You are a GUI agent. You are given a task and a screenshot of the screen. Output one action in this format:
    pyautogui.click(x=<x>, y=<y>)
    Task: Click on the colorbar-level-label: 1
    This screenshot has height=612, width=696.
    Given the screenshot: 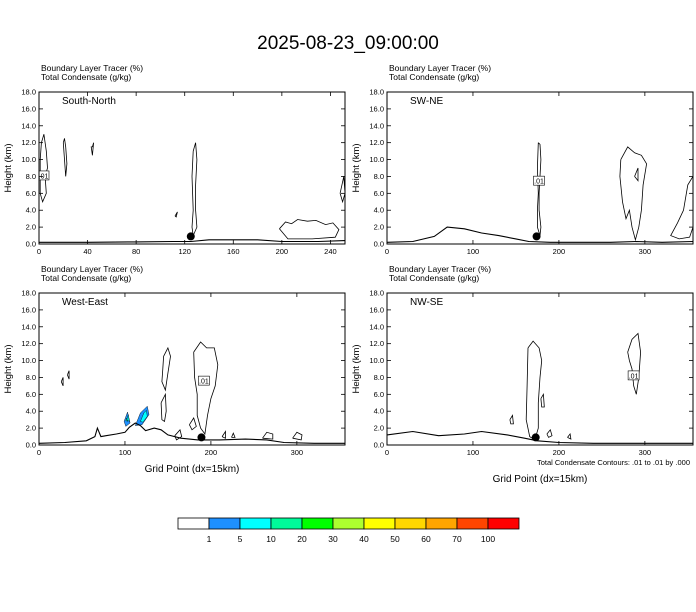 What is the action you would take?
    pyautogui.click(x=209, y=539)
    